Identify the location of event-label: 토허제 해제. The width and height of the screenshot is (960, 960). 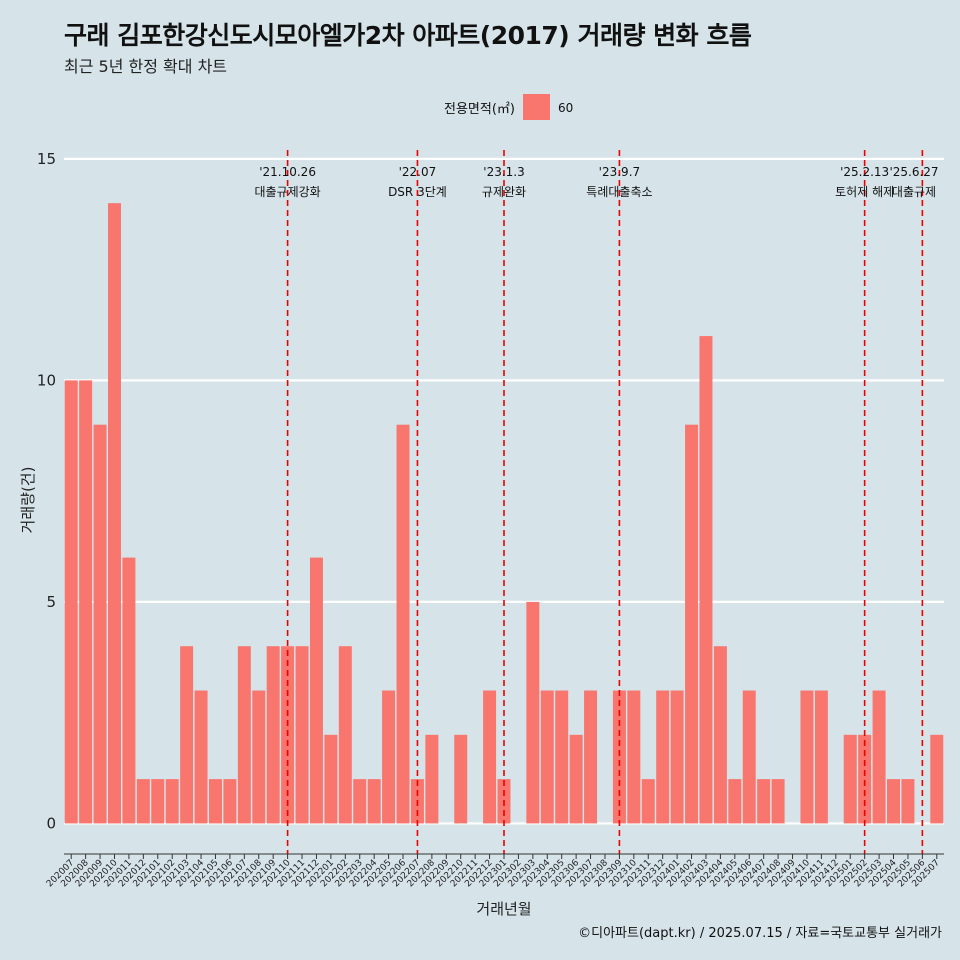
(864, 192).